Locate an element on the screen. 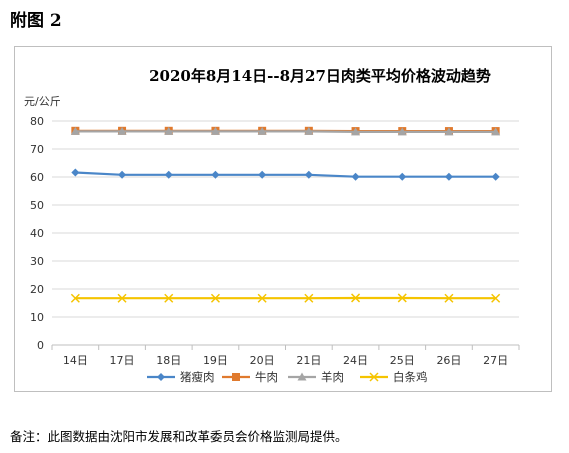  x-tick-label: 14日 is located at coordinates (75, 360).